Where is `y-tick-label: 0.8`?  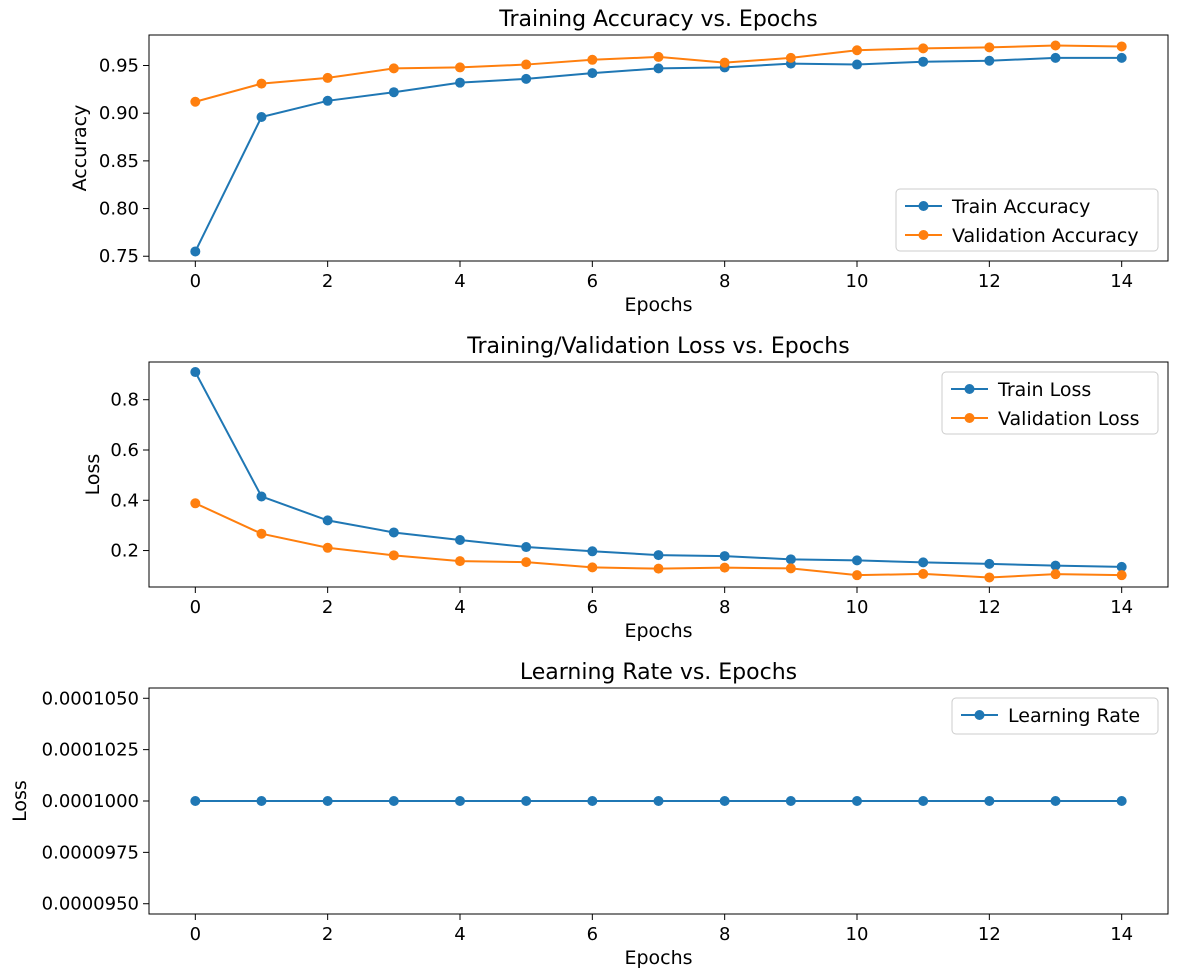
y-tick-label: 0.8 is located at coordinates (124, 400).